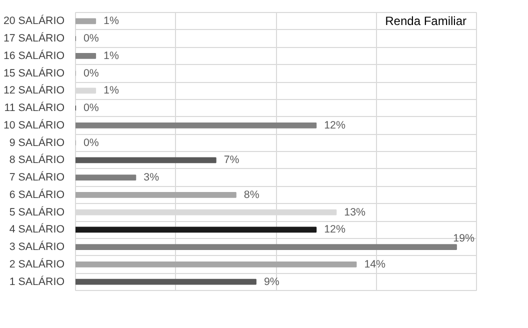  Describe the element at coordinates (37, 177) in the screenshot. I see `y-tick-label: 7 SALÁRIO` at that location.